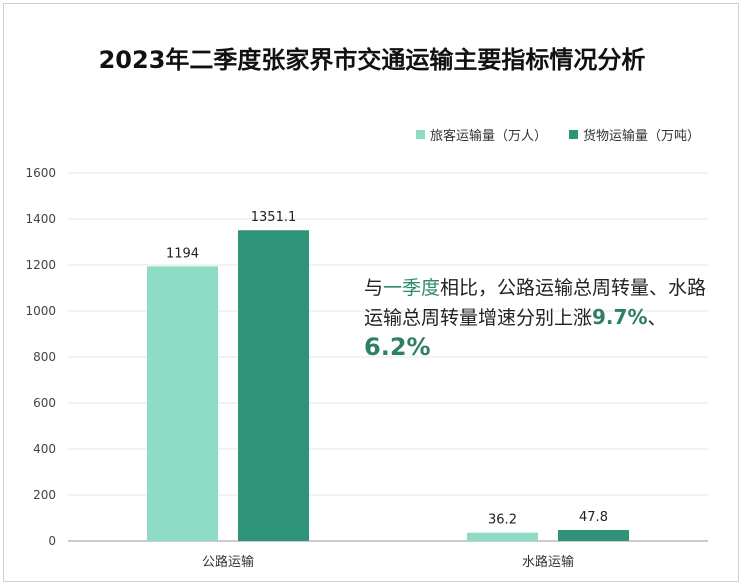 Image resolution: width=744 pixels, height=587 pixels. Describe the element at coordinates (593, 517) in the screenshot. I see `data-label-1-1: 47.8` at that location.